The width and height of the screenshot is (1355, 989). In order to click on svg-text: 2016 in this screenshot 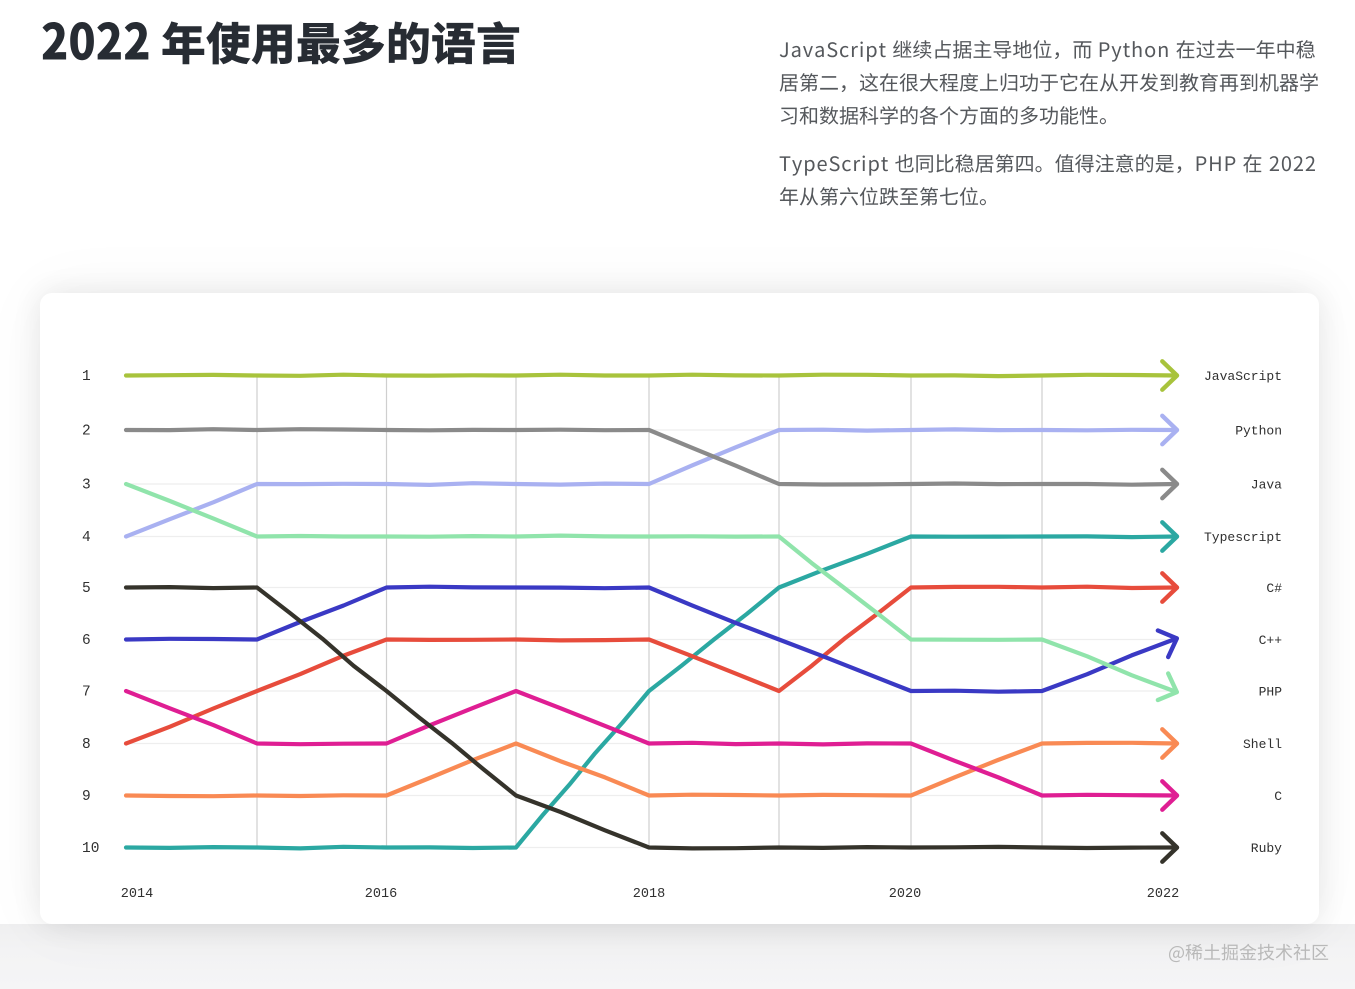, I will do `click(381, 894)`.